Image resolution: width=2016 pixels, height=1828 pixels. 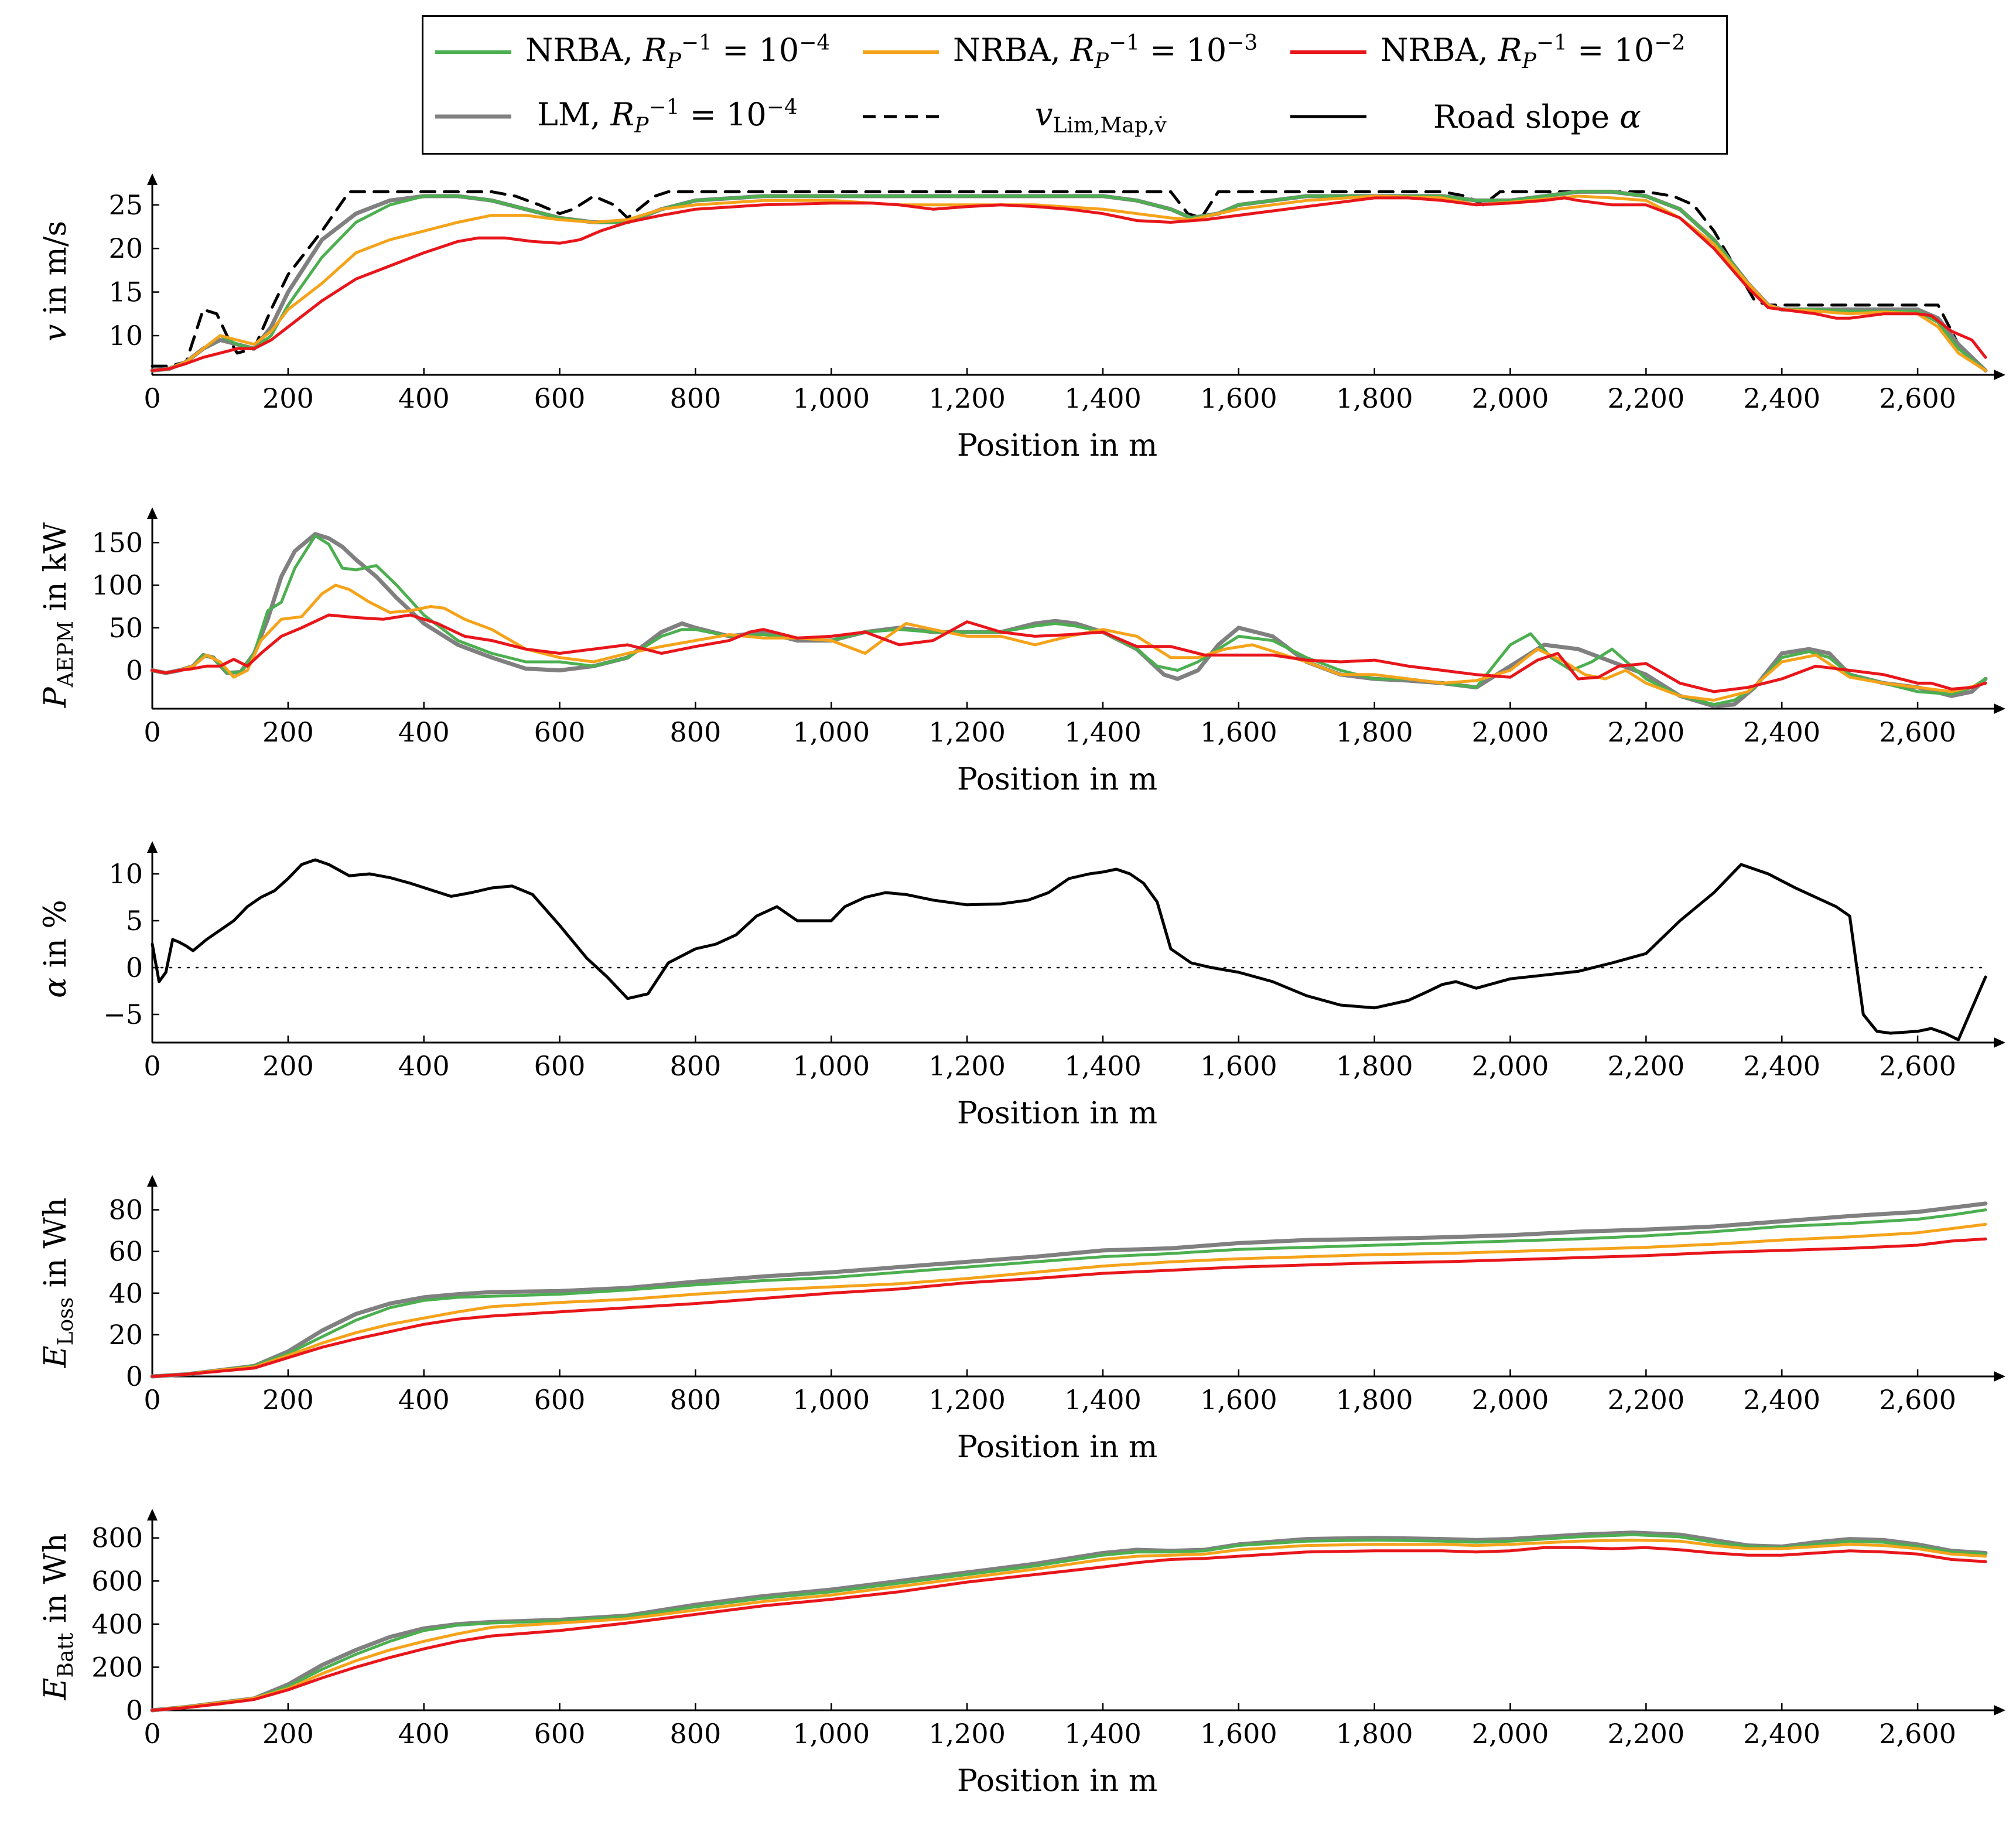 I want to click on legend-label: NRBA, RP−1 = 10−4, so click(x=678, y=52).